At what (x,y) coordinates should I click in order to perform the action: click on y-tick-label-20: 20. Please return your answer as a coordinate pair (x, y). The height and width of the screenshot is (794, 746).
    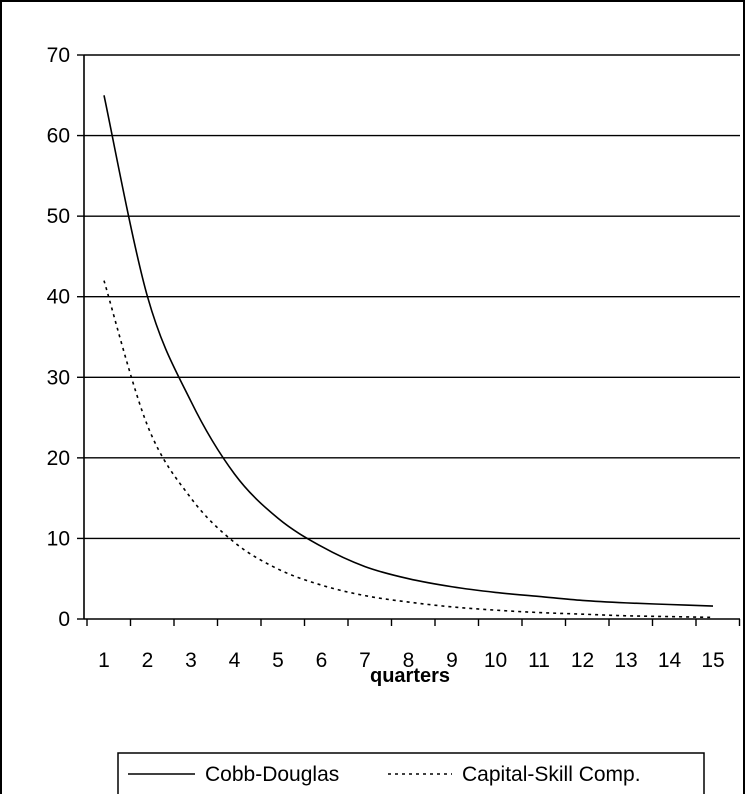
    Looking at the image, I should click on (58, 458).